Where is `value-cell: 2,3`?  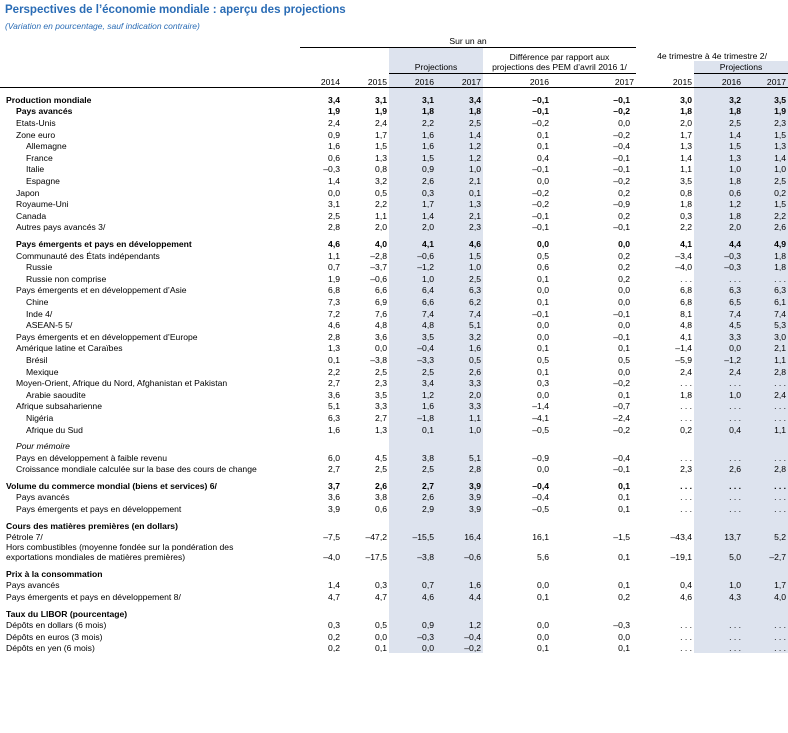
value-cell: 2,3 is located at coordinates (459, 226).